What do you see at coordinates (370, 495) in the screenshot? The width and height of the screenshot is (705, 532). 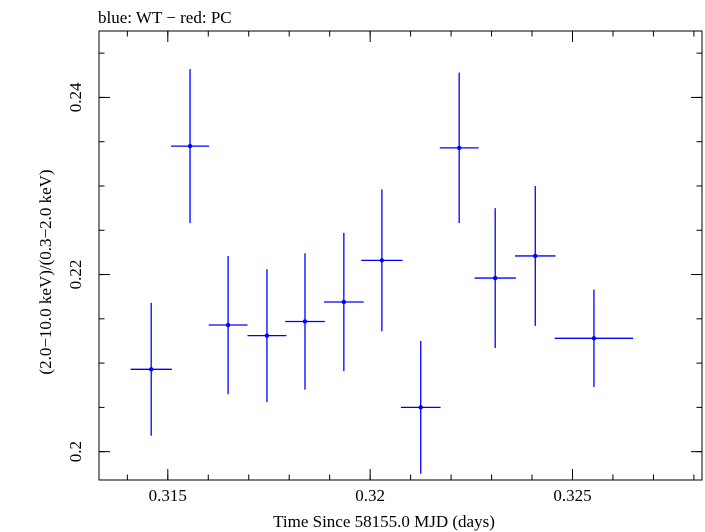 I see `x-tick-label: 0.32` at bounding box center [370, 495].